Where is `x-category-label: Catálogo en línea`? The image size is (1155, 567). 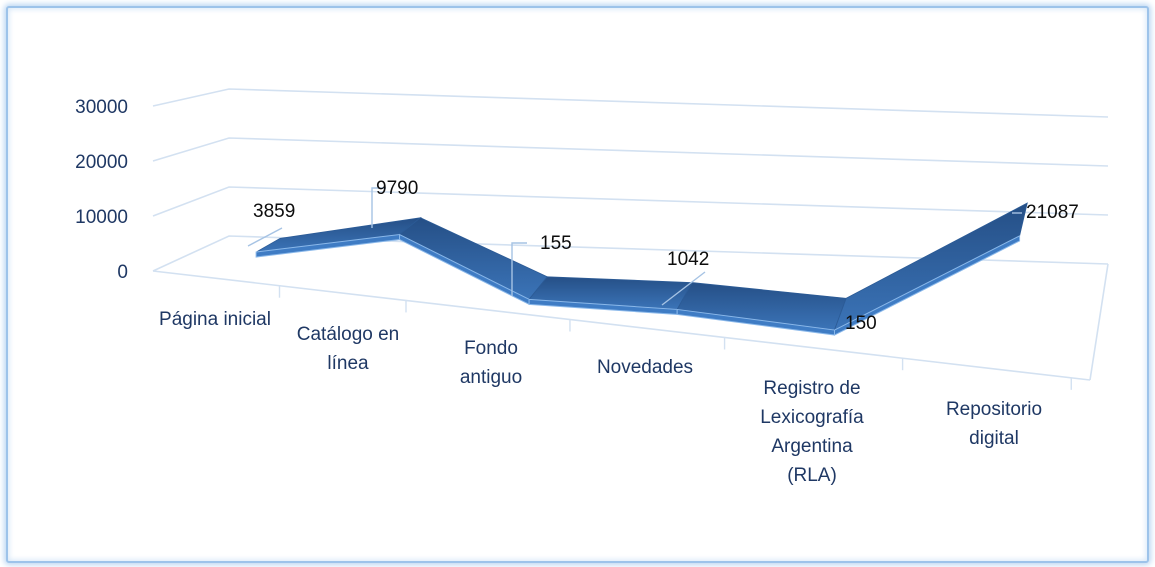 x-category-label: Catálogo en línea is located at coordinates (348, 349).